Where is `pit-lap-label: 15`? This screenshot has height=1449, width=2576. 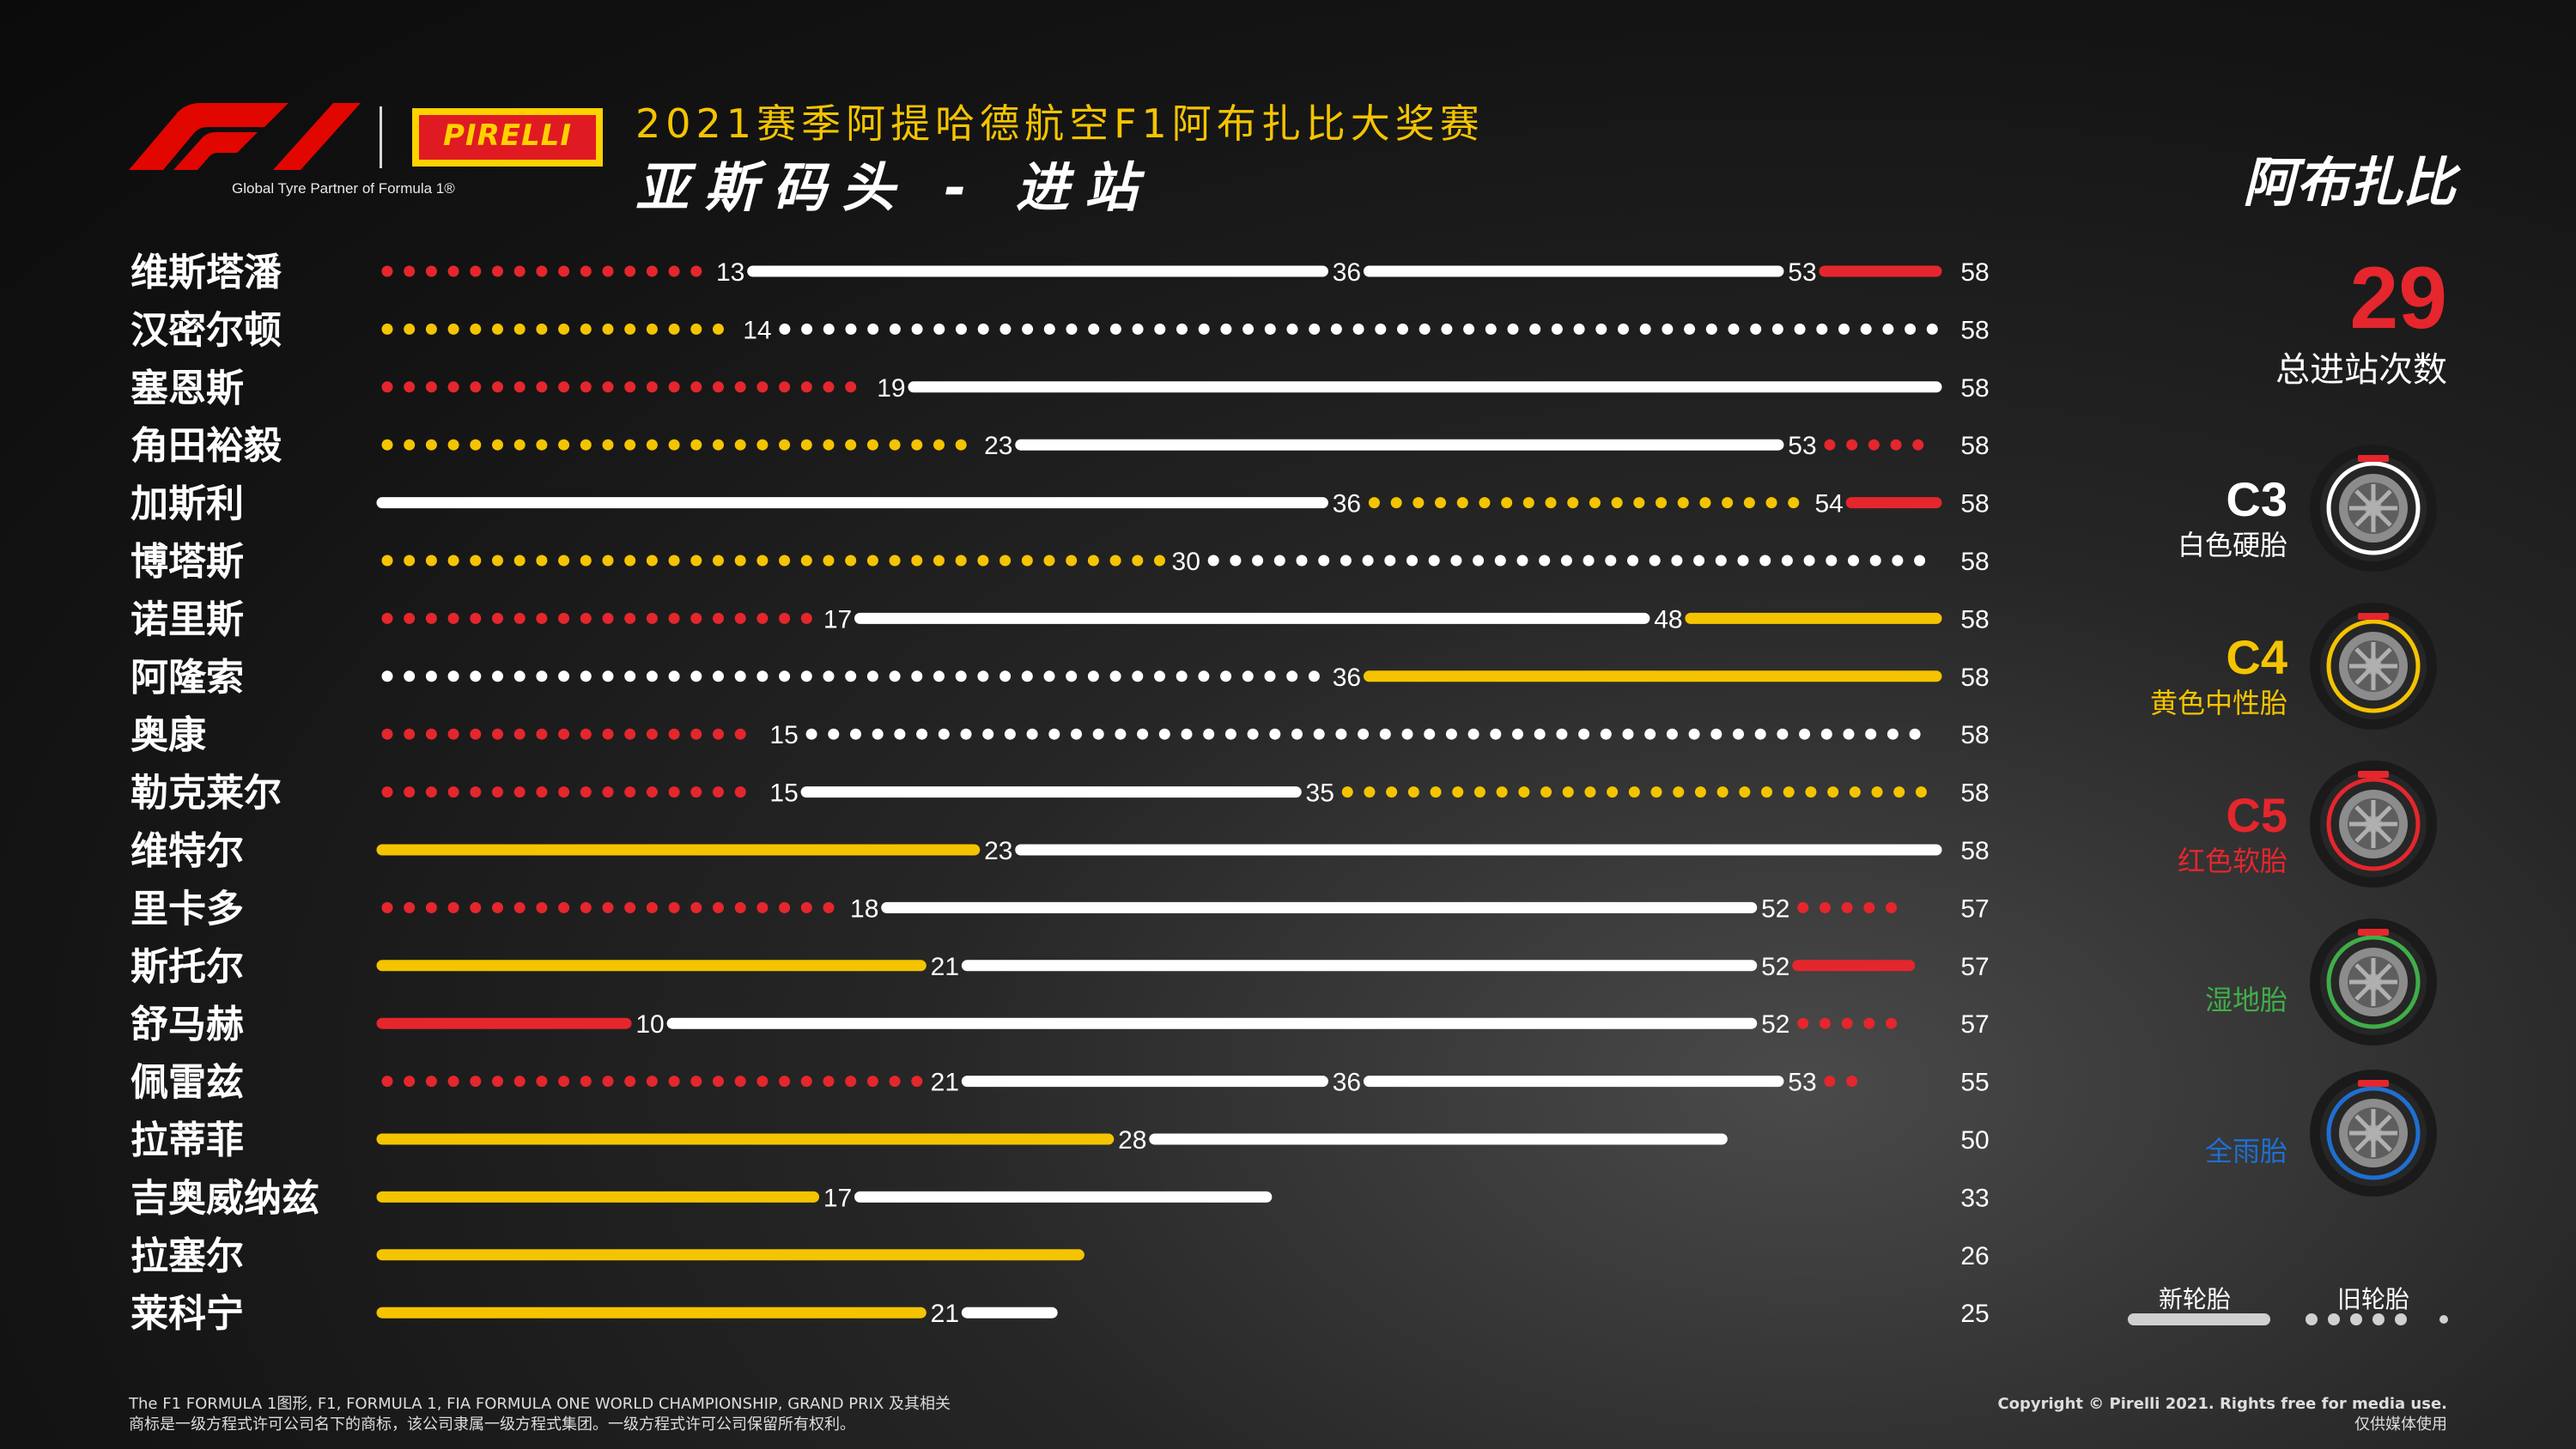 pit-lap-label: 15 is located at coordinates (783, 735).